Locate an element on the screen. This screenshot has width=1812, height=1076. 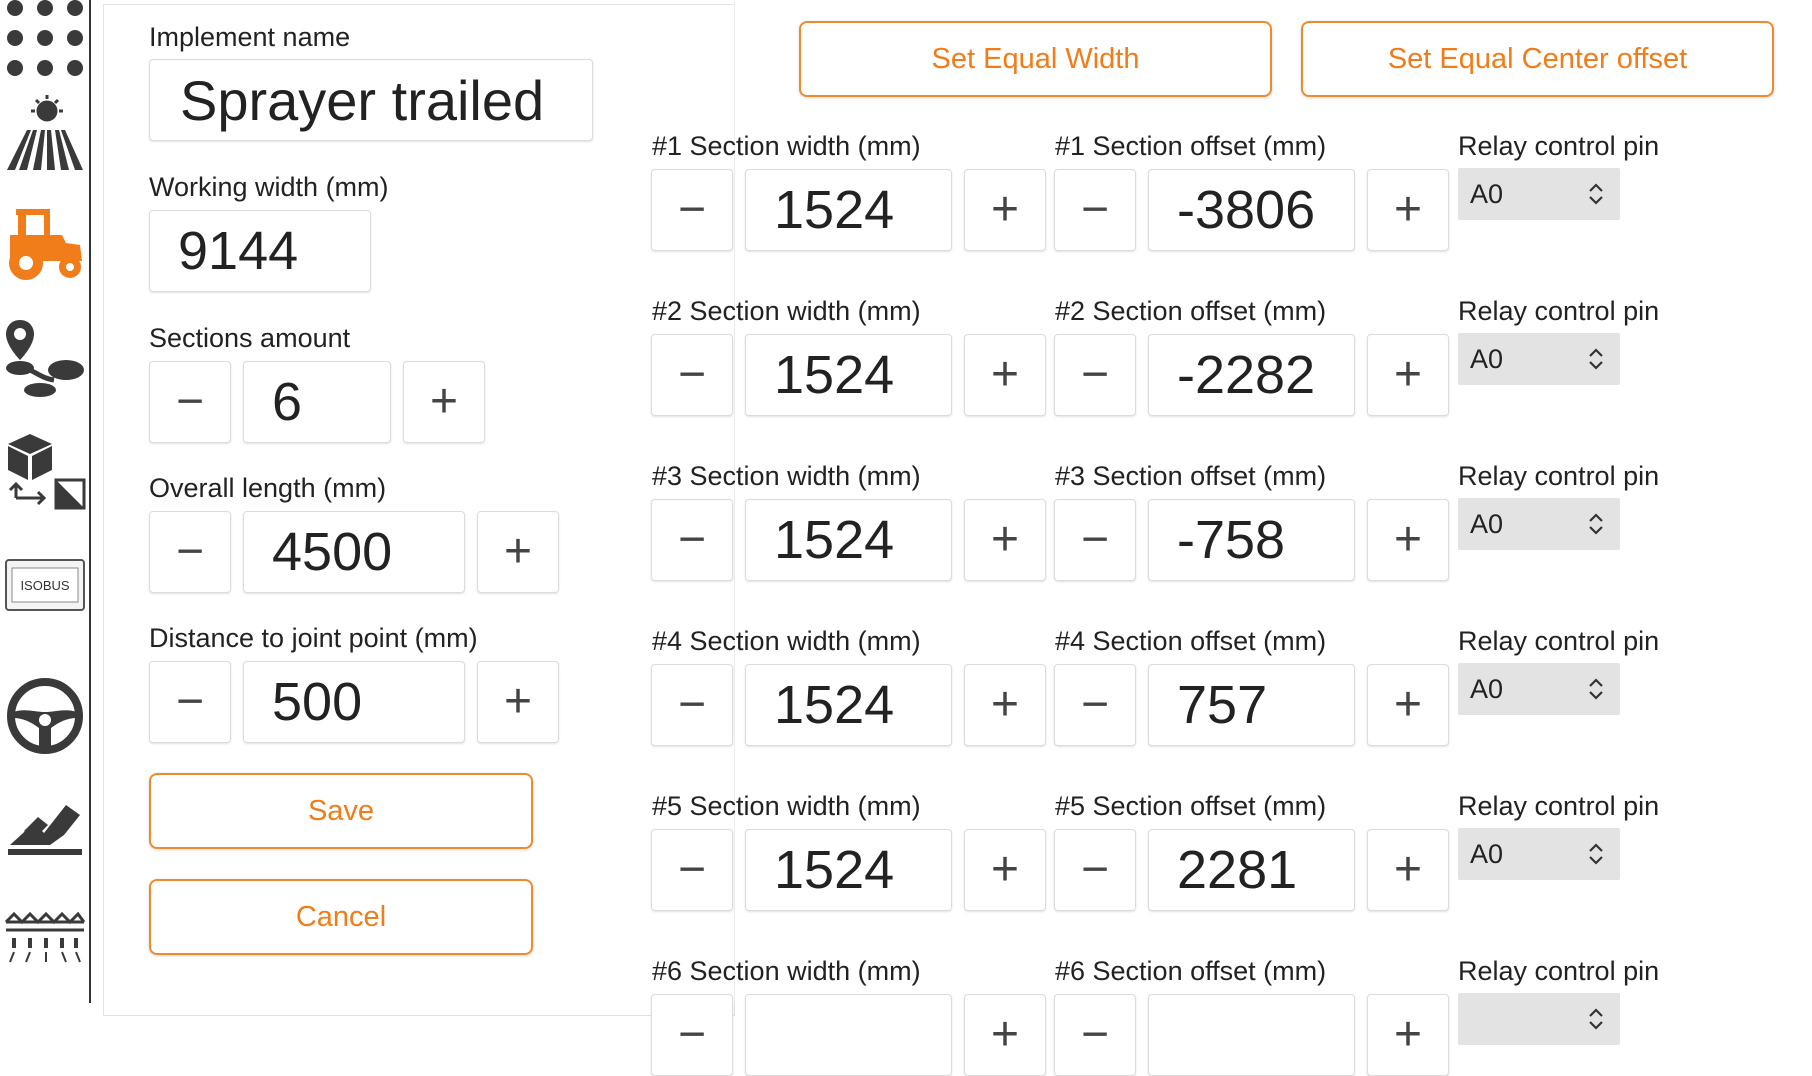
working-width-input: 9144 is located at coordinates (260, 251).